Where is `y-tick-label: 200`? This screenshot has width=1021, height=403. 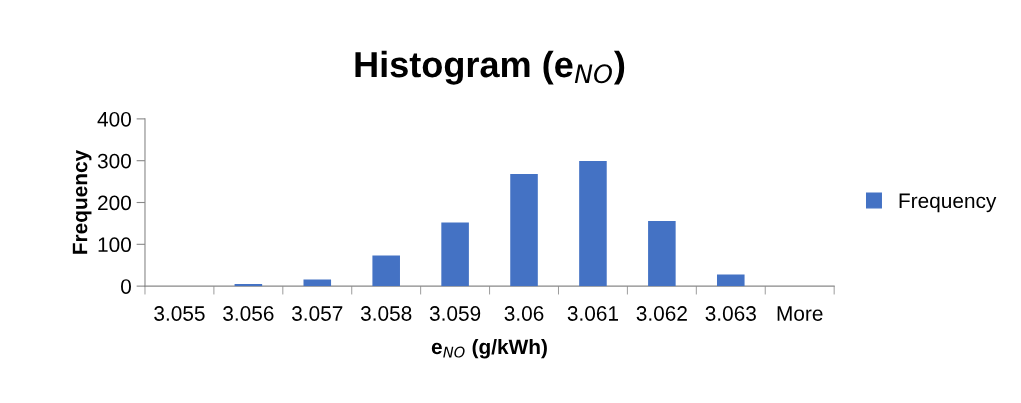 y-tick-label: 200 is located at coordinates (114, 203).